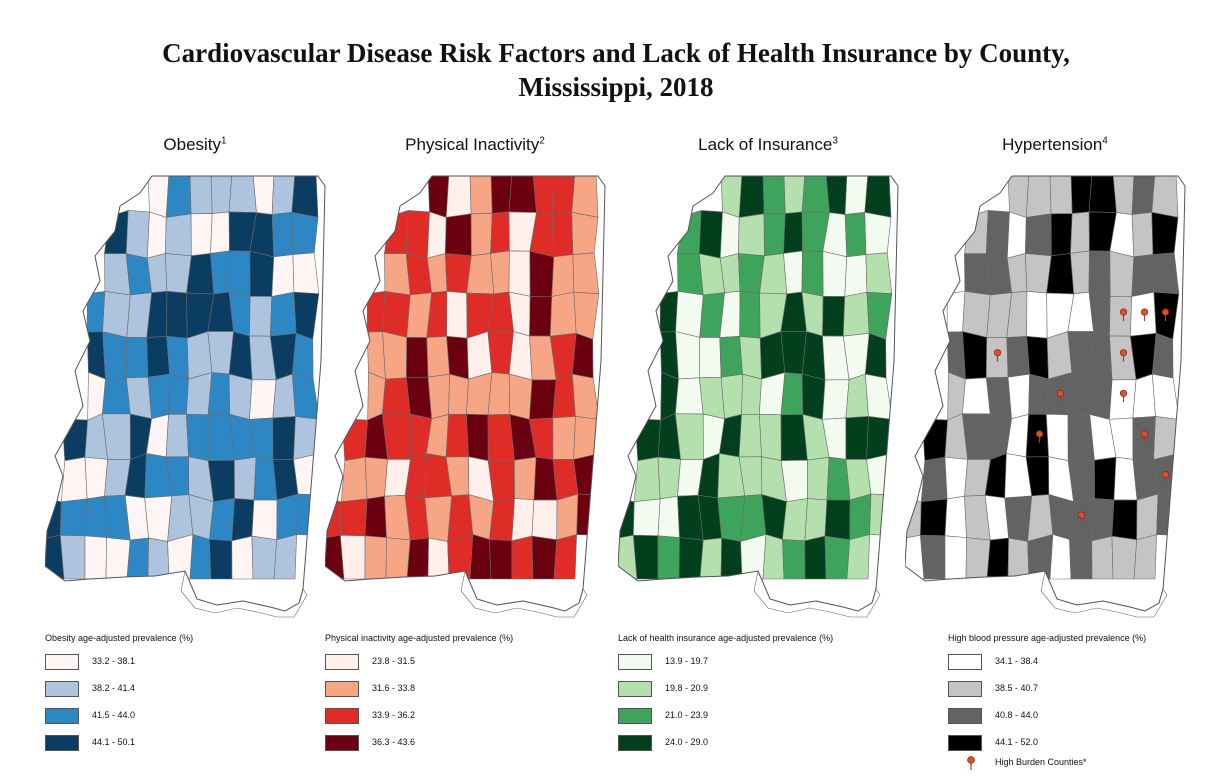  Describe the element at coordinates (1017, 715) in the screenshot. I see `legend-label: 40.8 - 44.0` at that location.